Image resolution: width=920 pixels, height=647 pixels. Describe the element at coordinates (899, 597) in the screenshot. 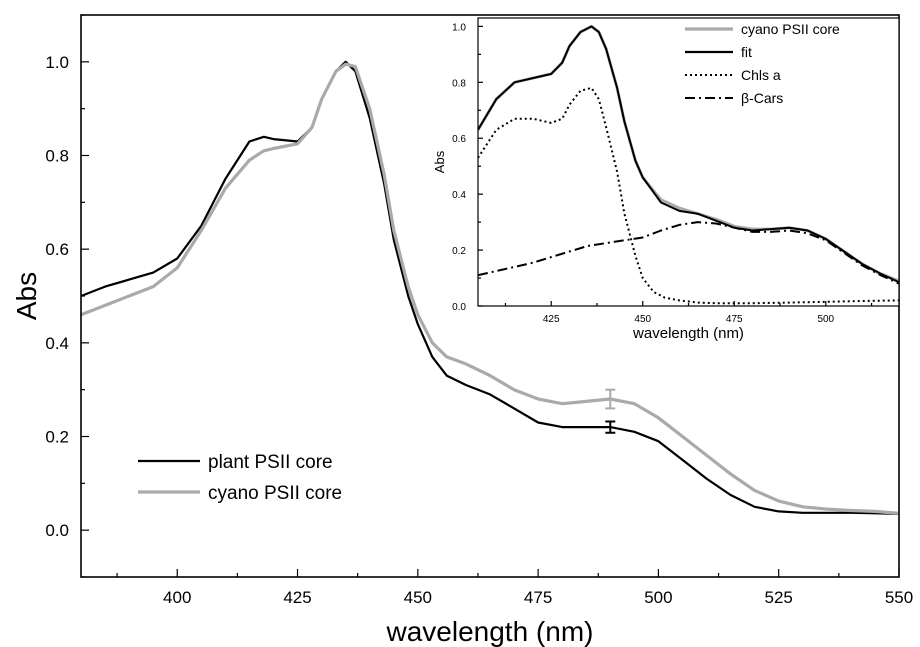

I see `x-tick-label: 550` at that location.